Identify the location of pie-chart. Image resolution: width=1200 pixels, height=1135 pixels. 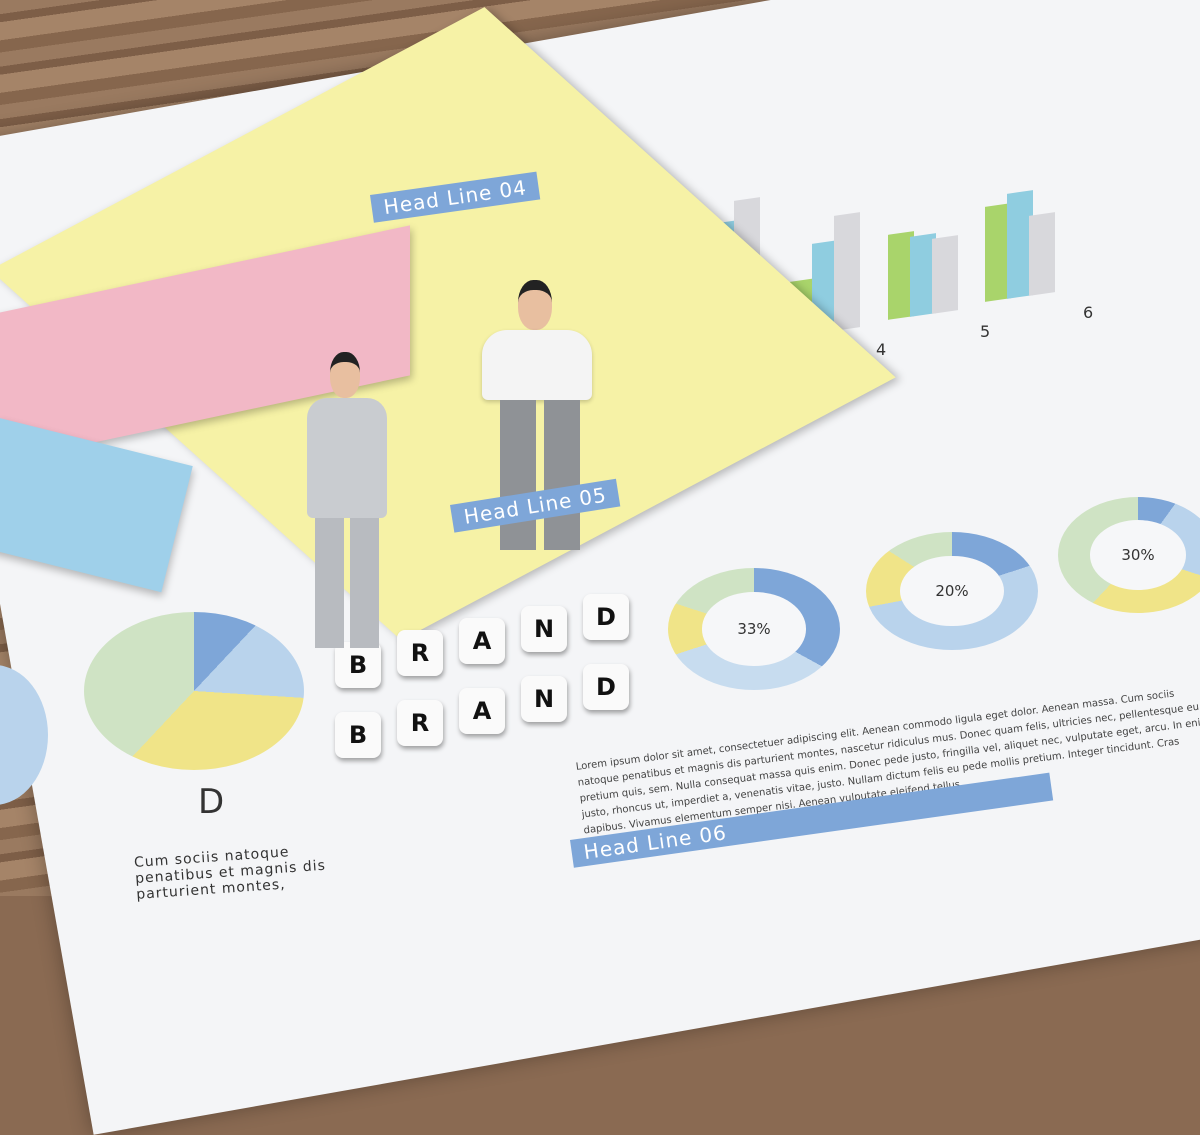
(194, 691).